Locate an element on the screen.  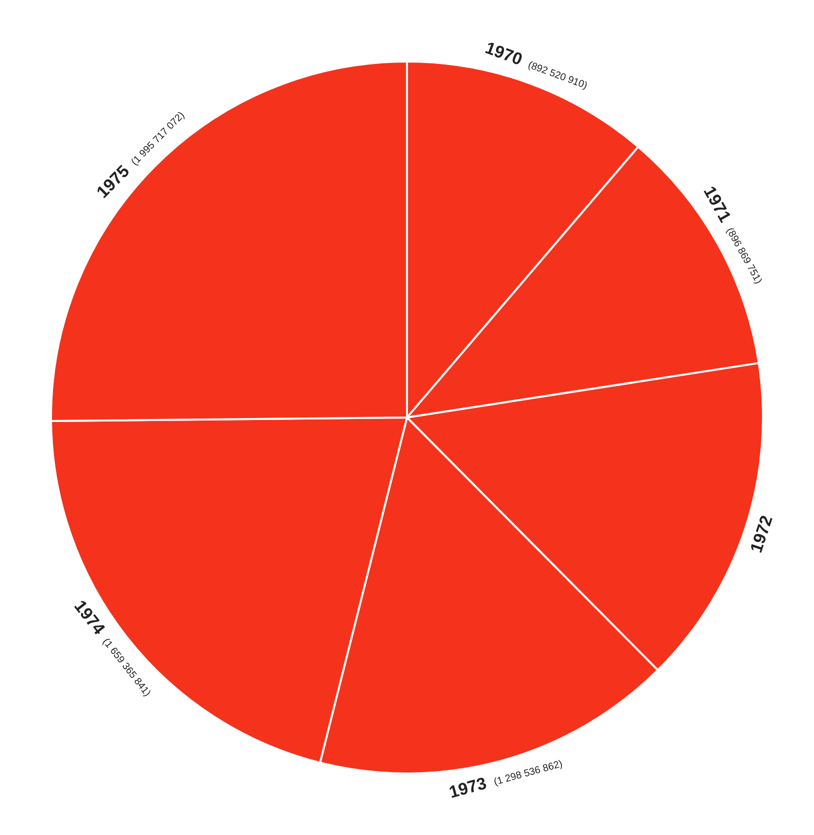
slice-label: 1971 is located at coordinates (717, 204).